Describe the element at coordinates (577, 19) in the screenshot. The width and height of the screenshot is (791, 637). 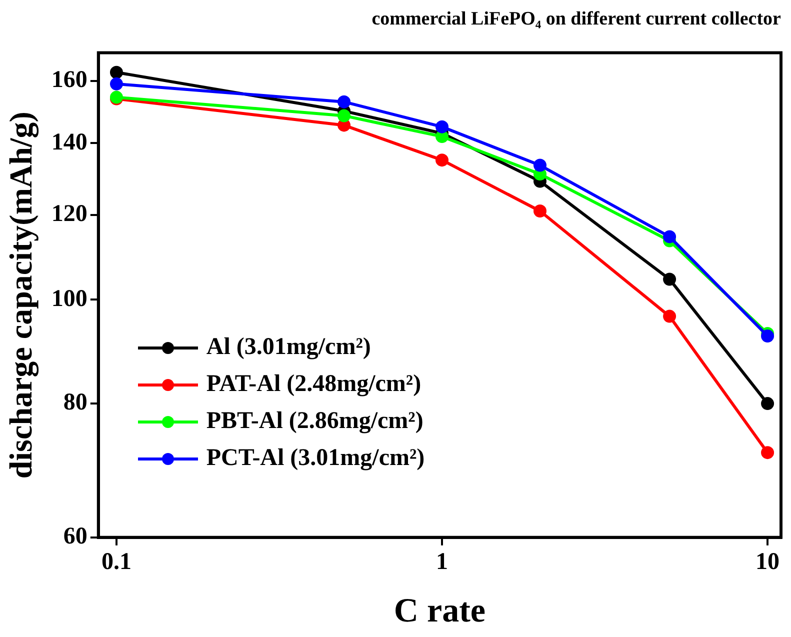
I see `chart-title: commercial LiFePO₄ on different current collector` at that location.